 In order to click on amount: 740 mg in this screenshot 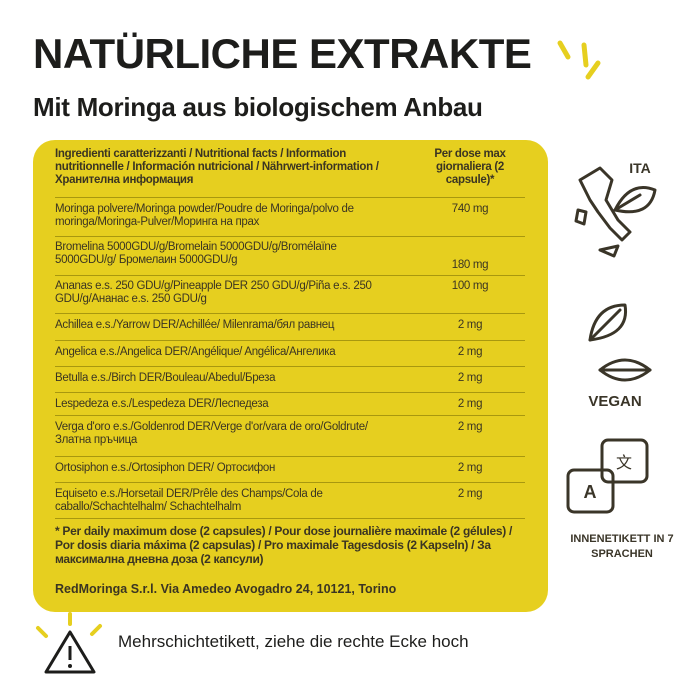, I will do `click(470, 209)`.